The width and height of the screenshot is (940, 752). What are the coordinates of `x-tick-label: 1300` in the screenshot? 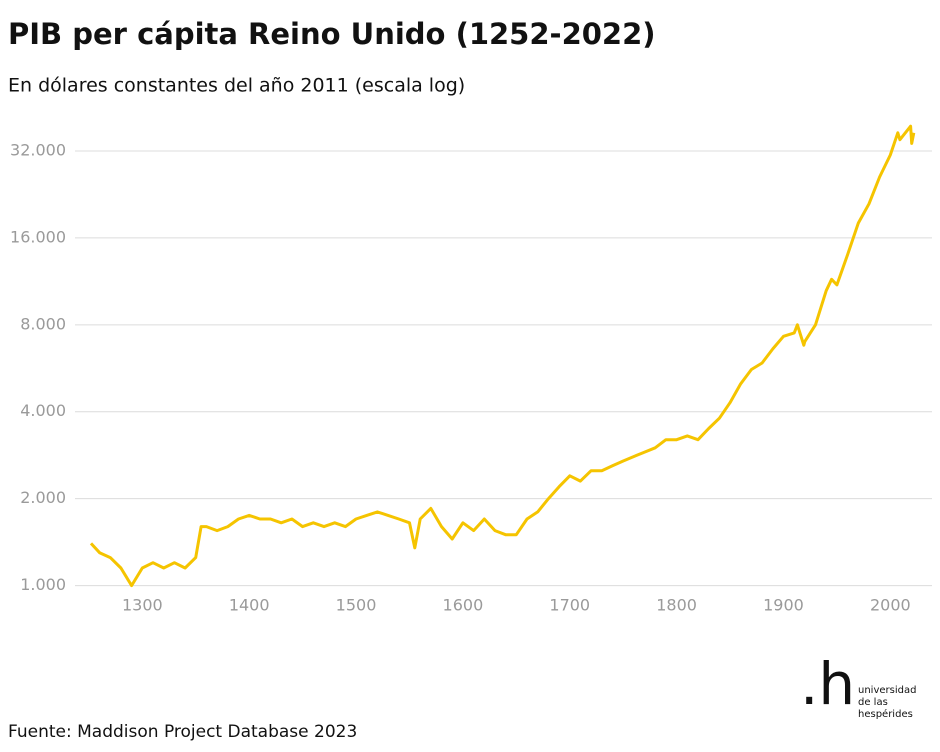 It's located at (142, 605).